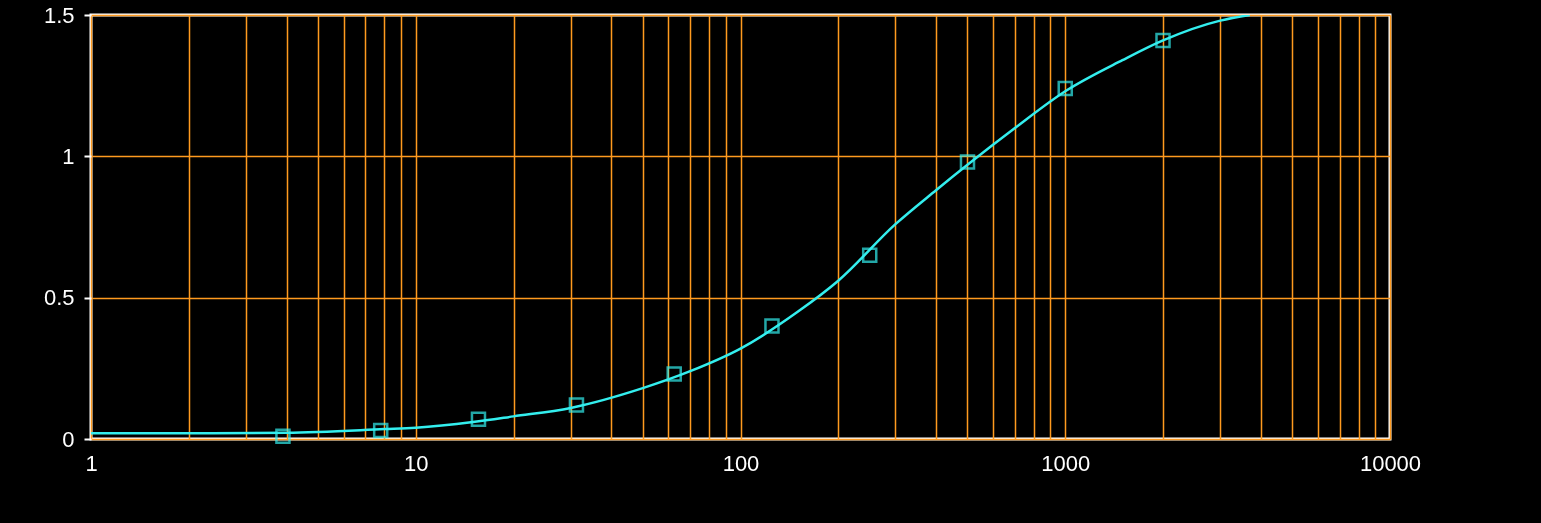 The height and width of the screenshot is (523, 1541). Describe the element at coordinates (59, 298) in the screenshot. I see `y-tick-label: 0.5` at that location.